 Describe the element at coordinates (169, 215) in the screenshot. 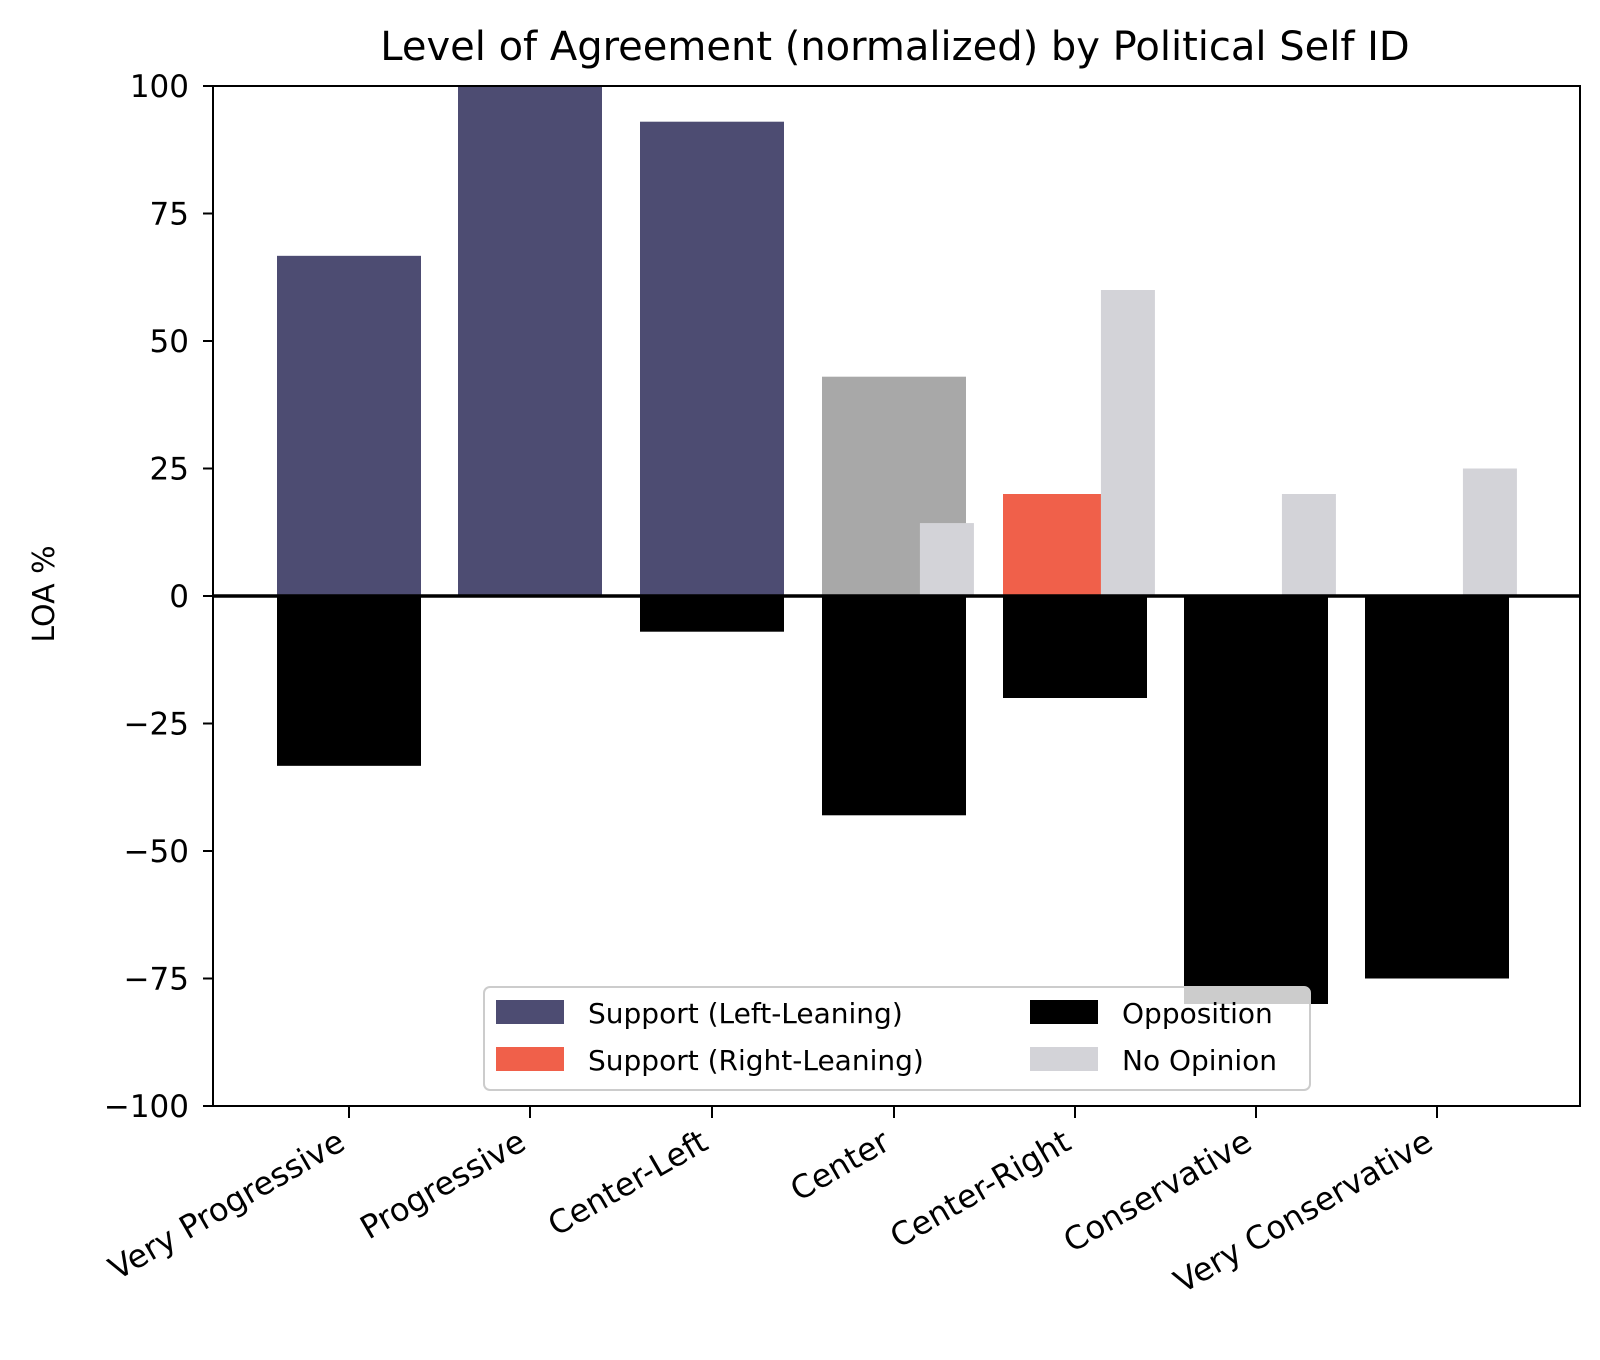

I see `y-tick-label: 75` at that location.